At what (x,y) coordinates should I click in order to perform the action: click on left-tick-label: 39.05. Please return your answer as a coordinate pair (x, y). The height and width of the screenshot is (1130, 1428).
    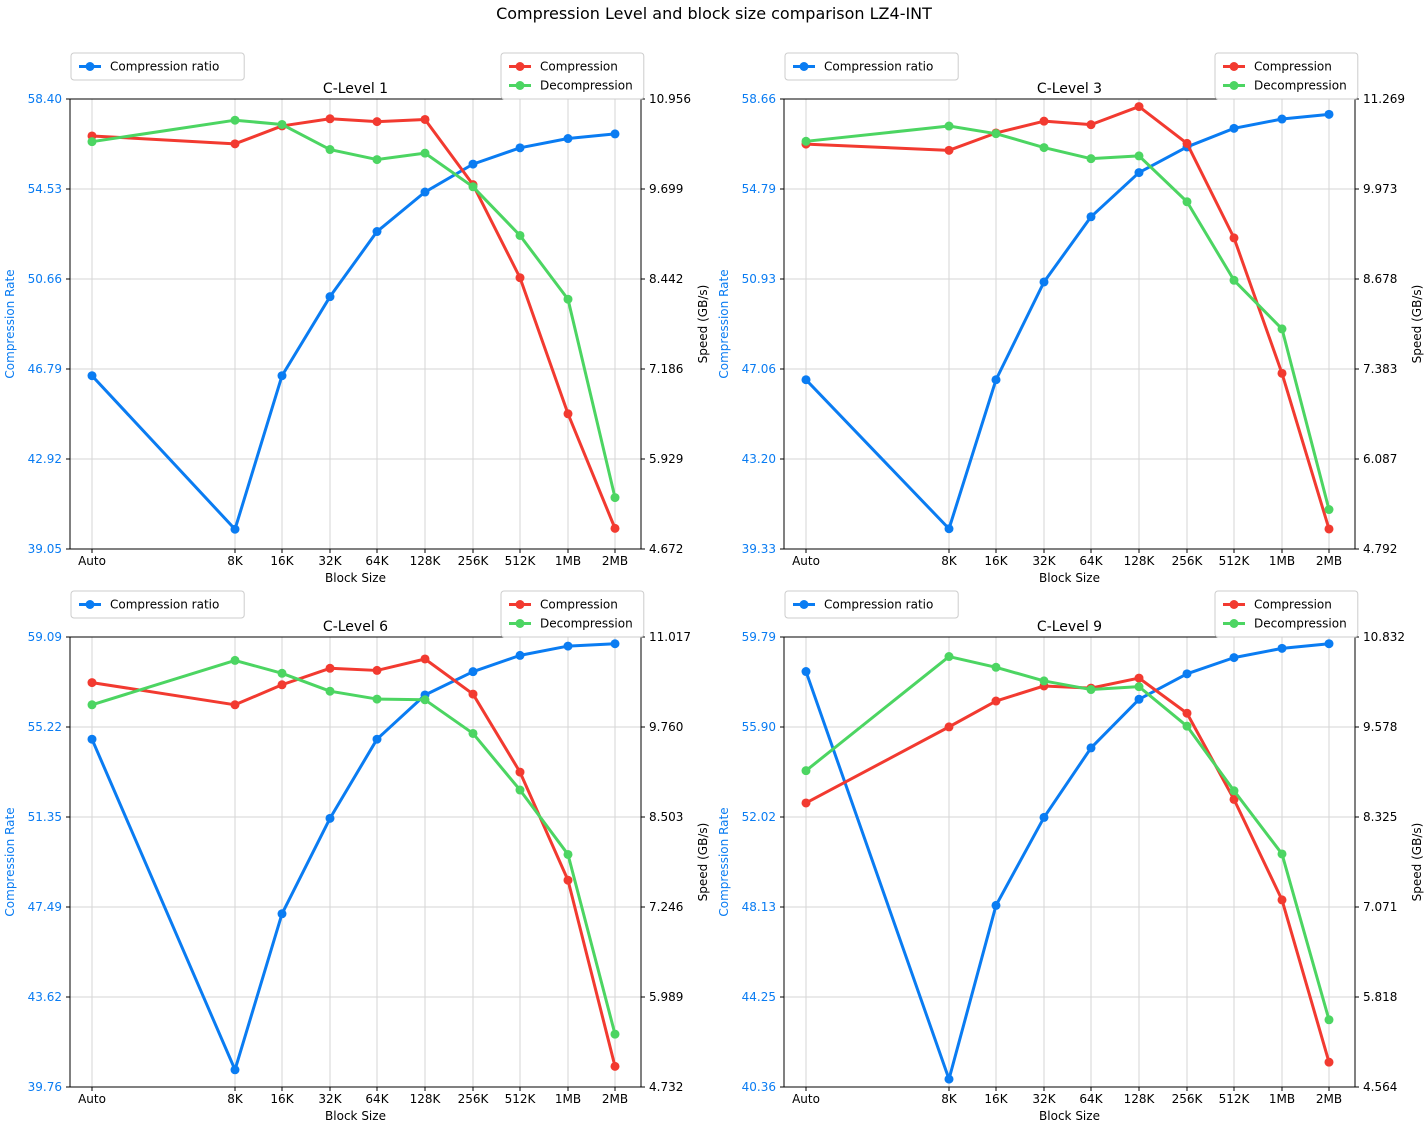
    Looking at the image, I should click on (45, 549).